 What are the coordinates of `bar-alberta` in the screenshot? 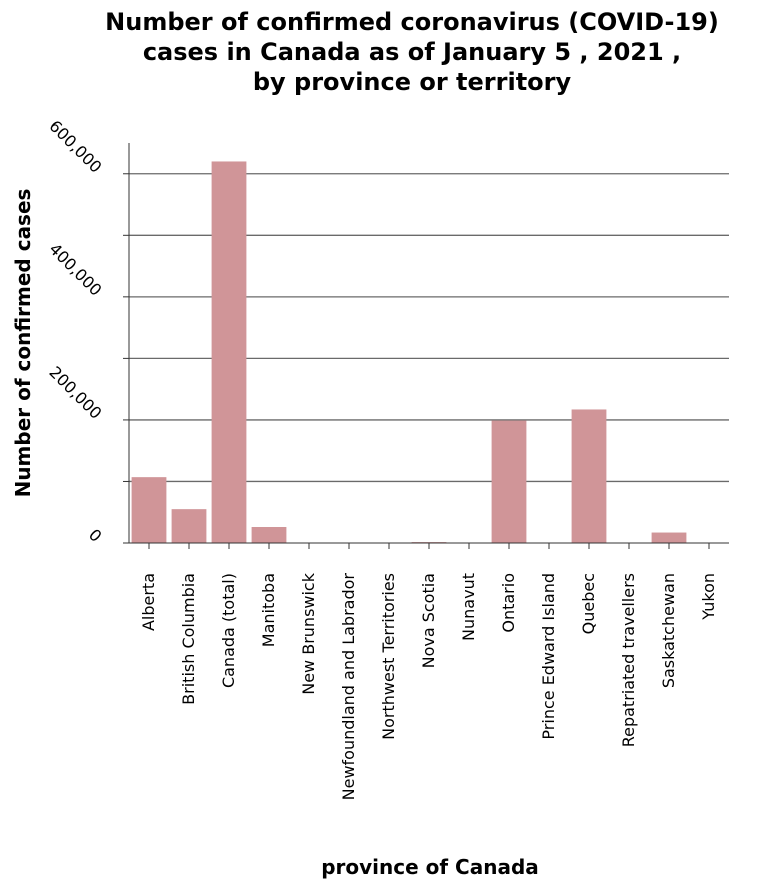 It's located at (149, 510).